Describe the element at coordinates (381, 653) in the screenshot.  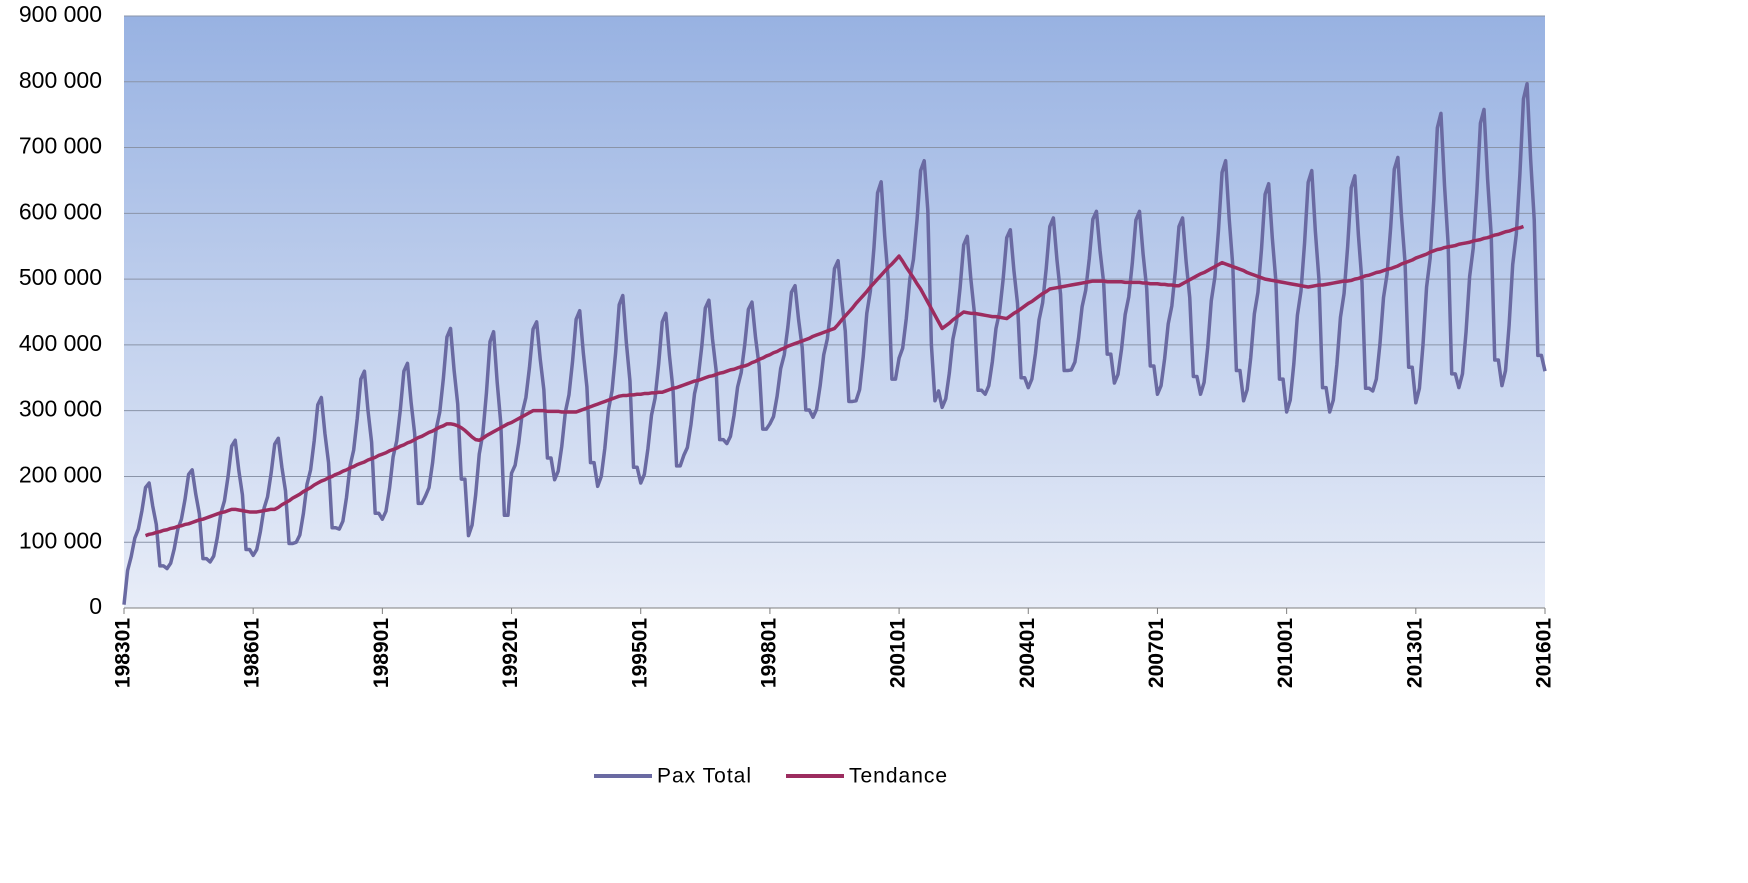
I see `x-tick-label: 198901` at that location.